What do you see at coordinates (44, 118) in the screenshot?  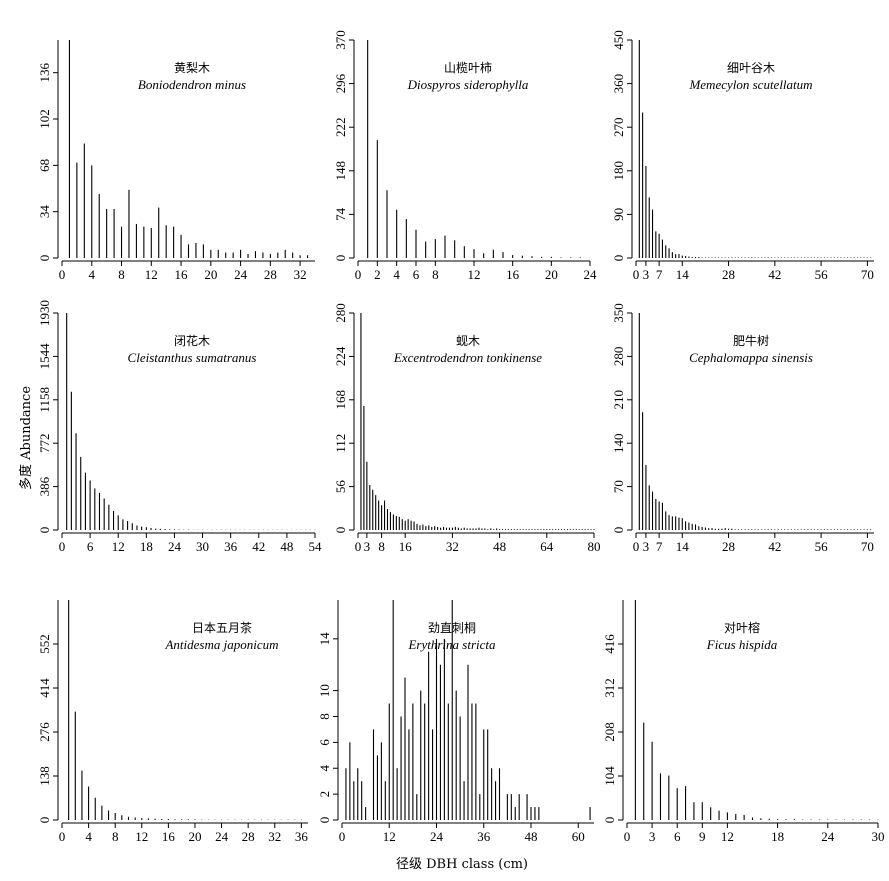 I see `y-tick-label: 102` at bounding box center [44, 118].